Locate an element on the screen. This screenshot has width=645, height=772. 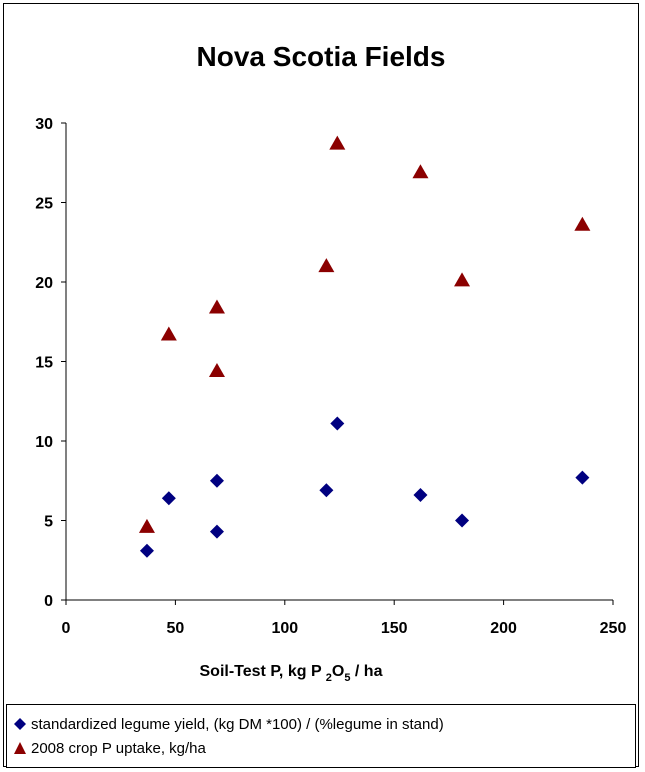
chart-title: Nova Scotia Fields is located at coordinates (321, 56).